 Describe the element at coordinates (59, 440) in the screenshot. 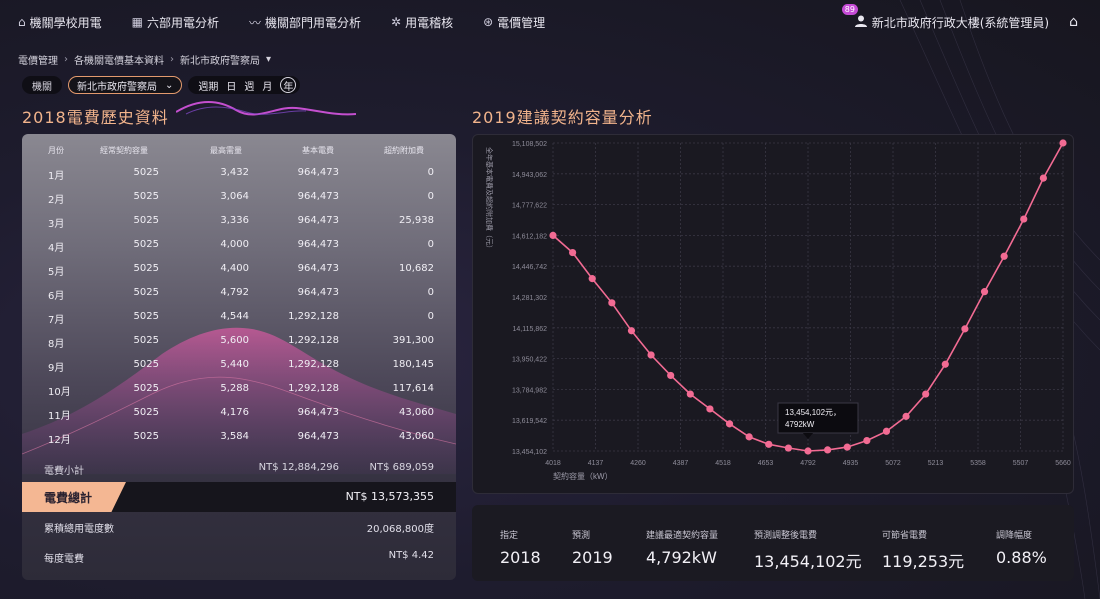

I see `cell-month: 12月` at that location.